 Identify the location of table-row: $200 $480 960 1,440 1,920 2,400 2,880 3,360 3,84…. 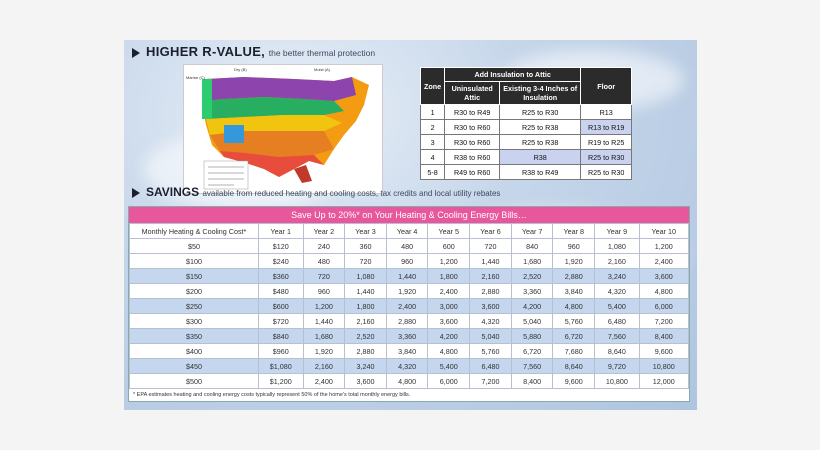
(409, 291).